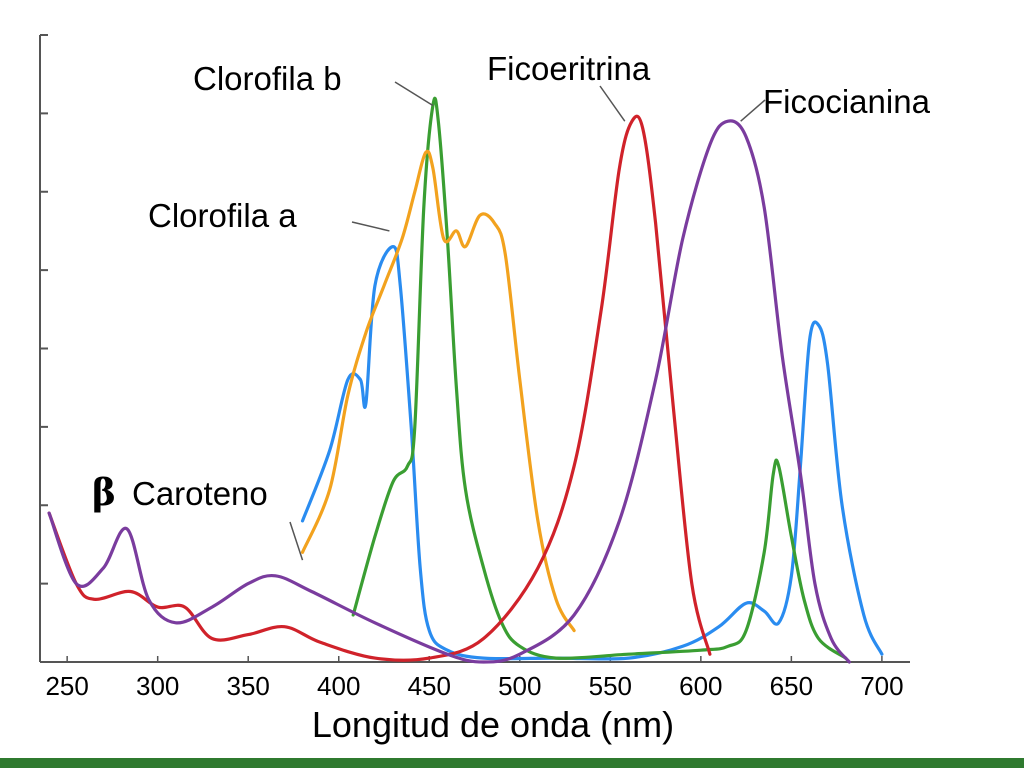 The width and height of the screenshot is (1024, 768). Describe the element at coordinates (847, 101) in the screenshot. I see `label-ficocianina: Ficocianina` at that location.